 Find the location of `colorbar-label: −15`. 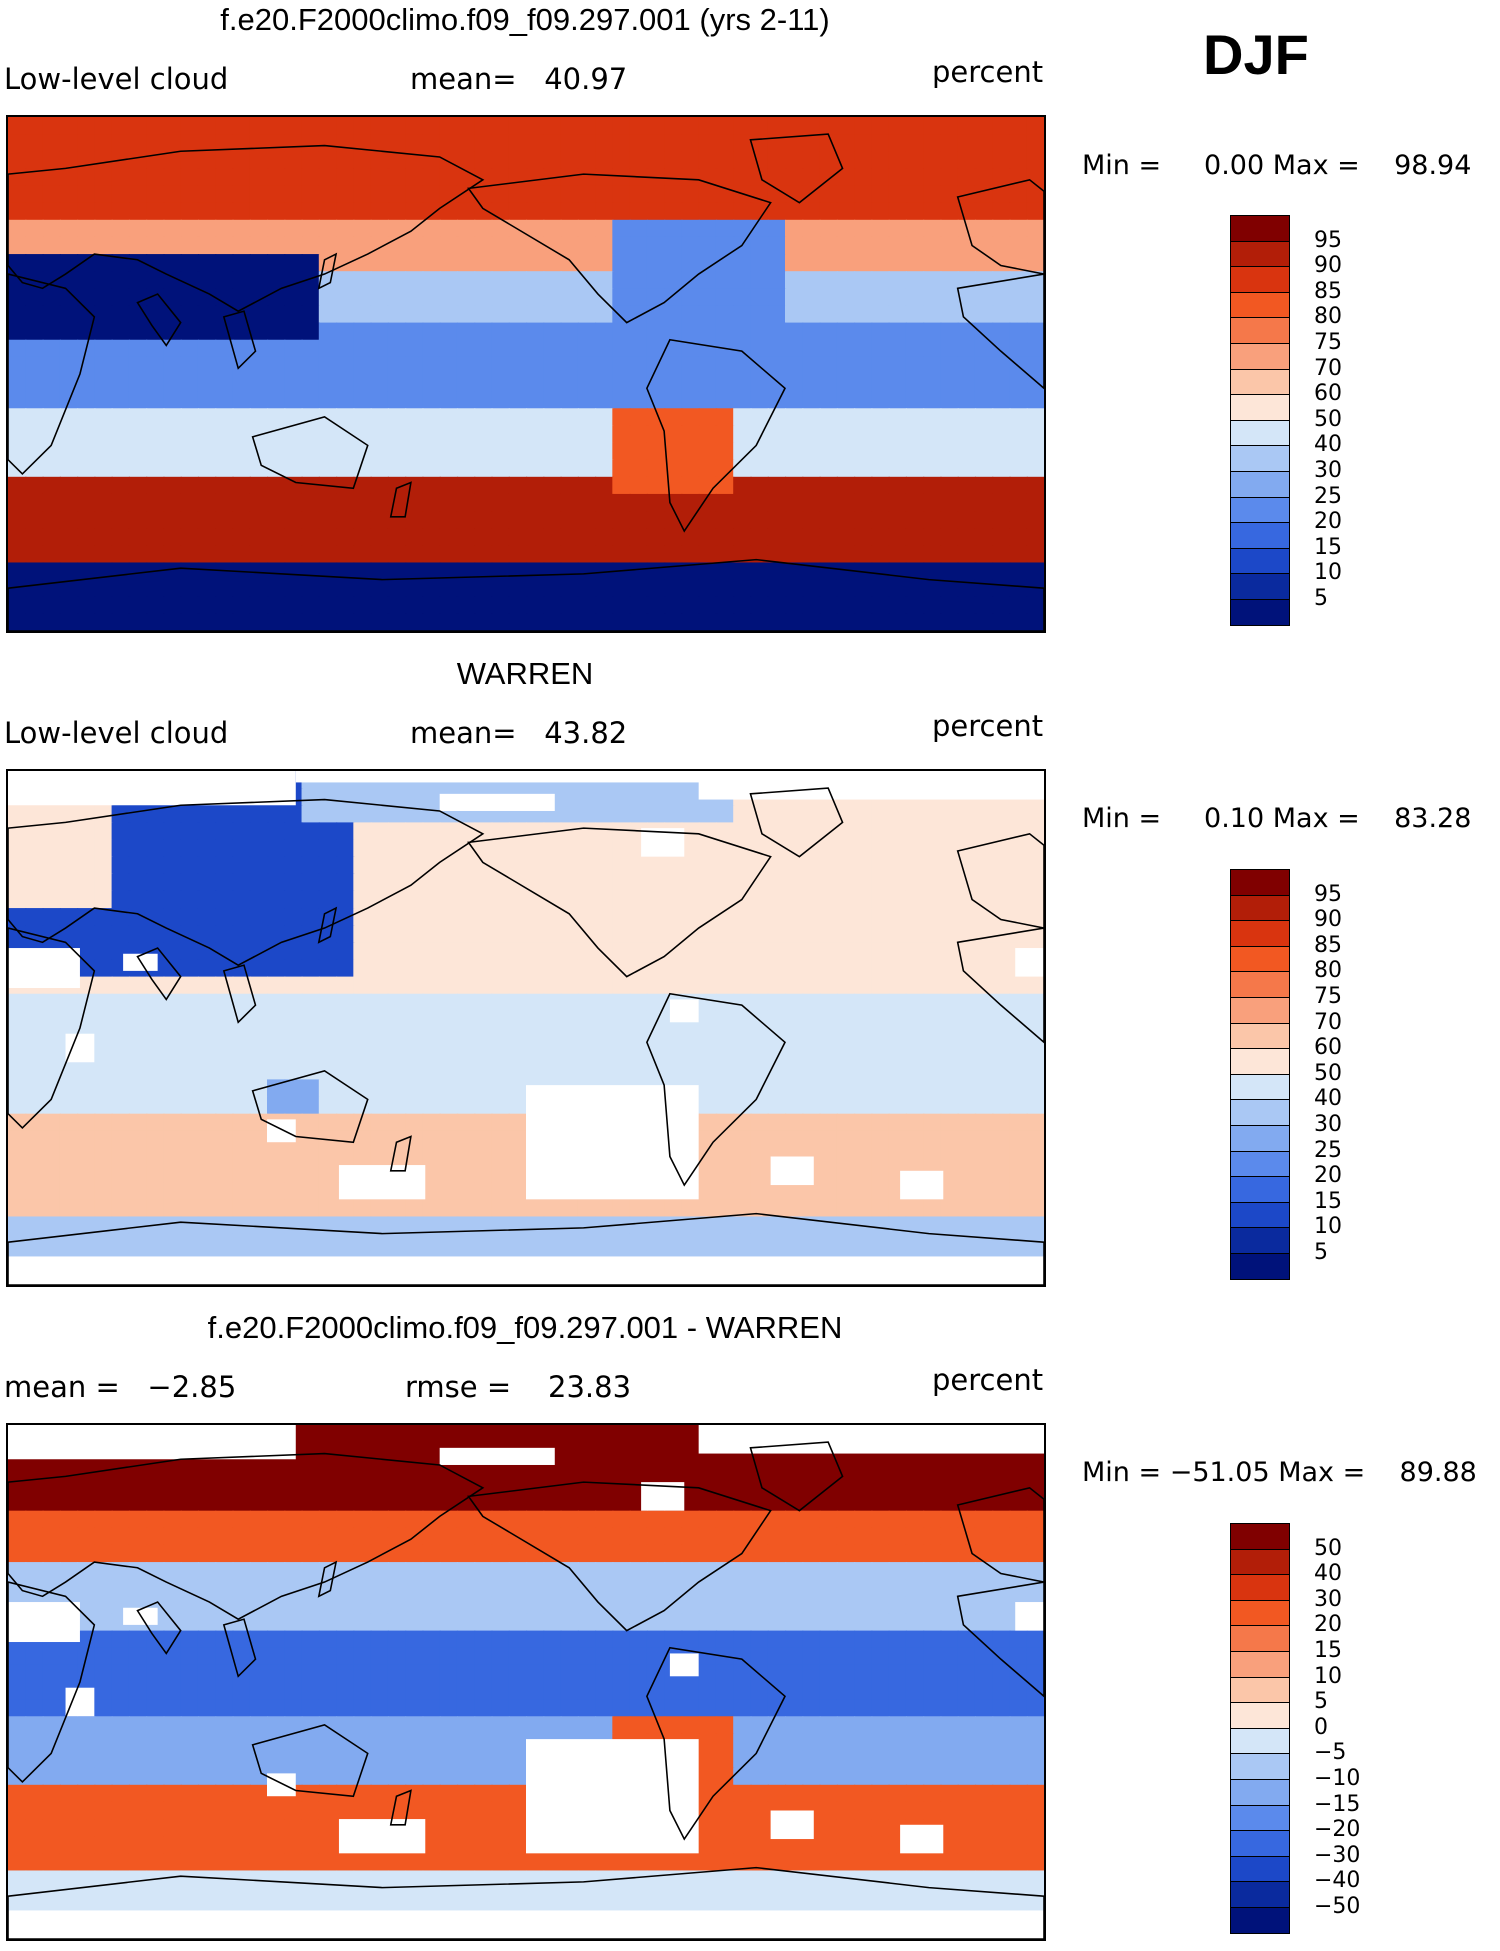

colorbar-label: −15 is located at coordinates (1337, 1804).